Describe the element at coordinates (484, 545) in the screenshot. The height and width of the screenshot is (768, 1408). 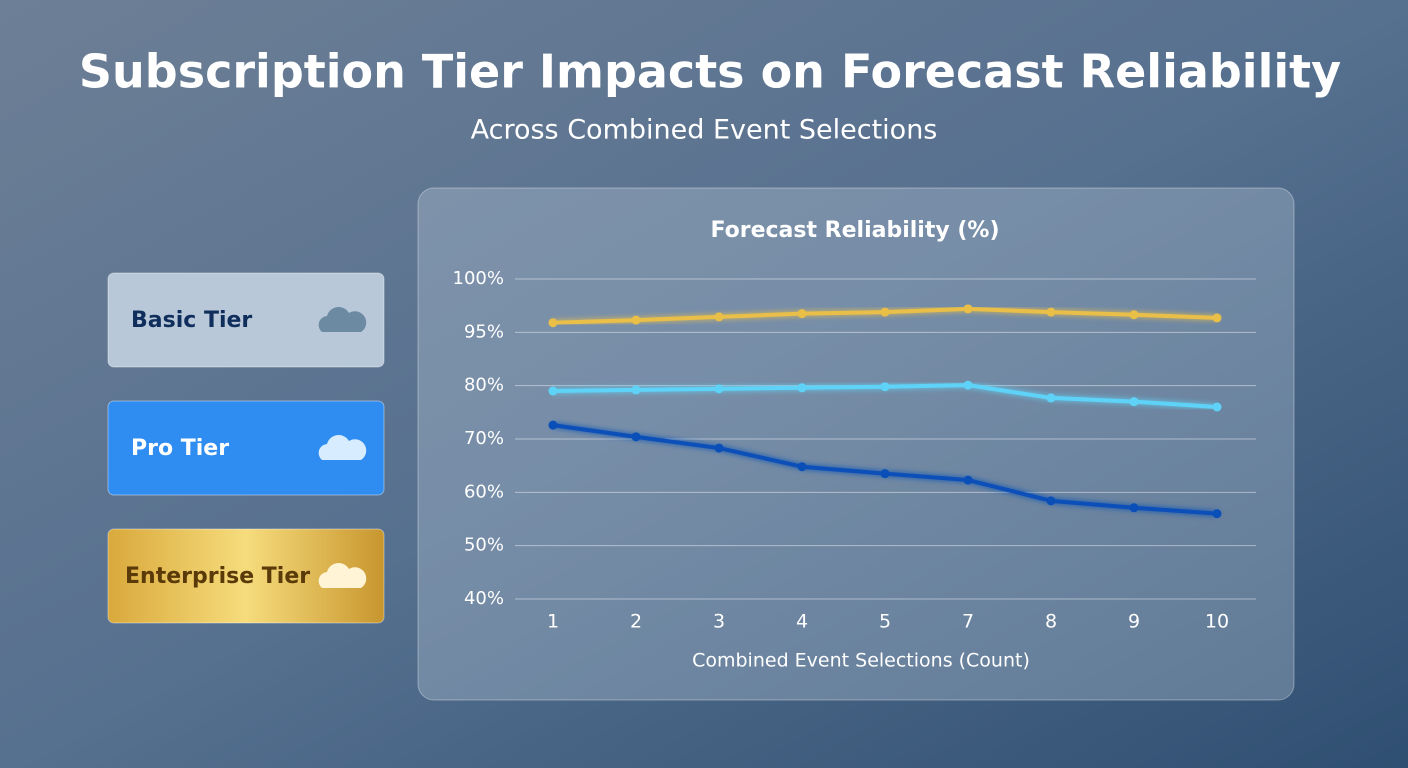
I see `y-tick-label: 50%` at that location.